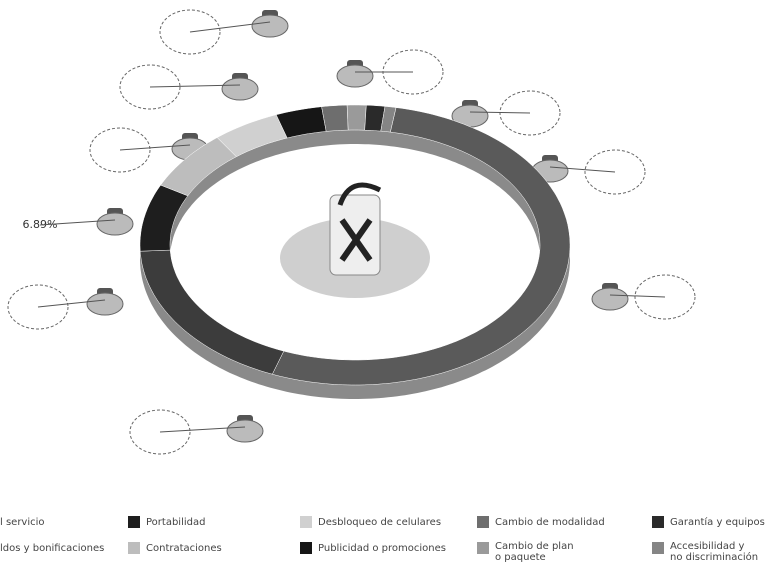  Describe the element at coordinates (550, 522) in the screenshot. I see `legend-label: Cambio de modalidad` at that location.